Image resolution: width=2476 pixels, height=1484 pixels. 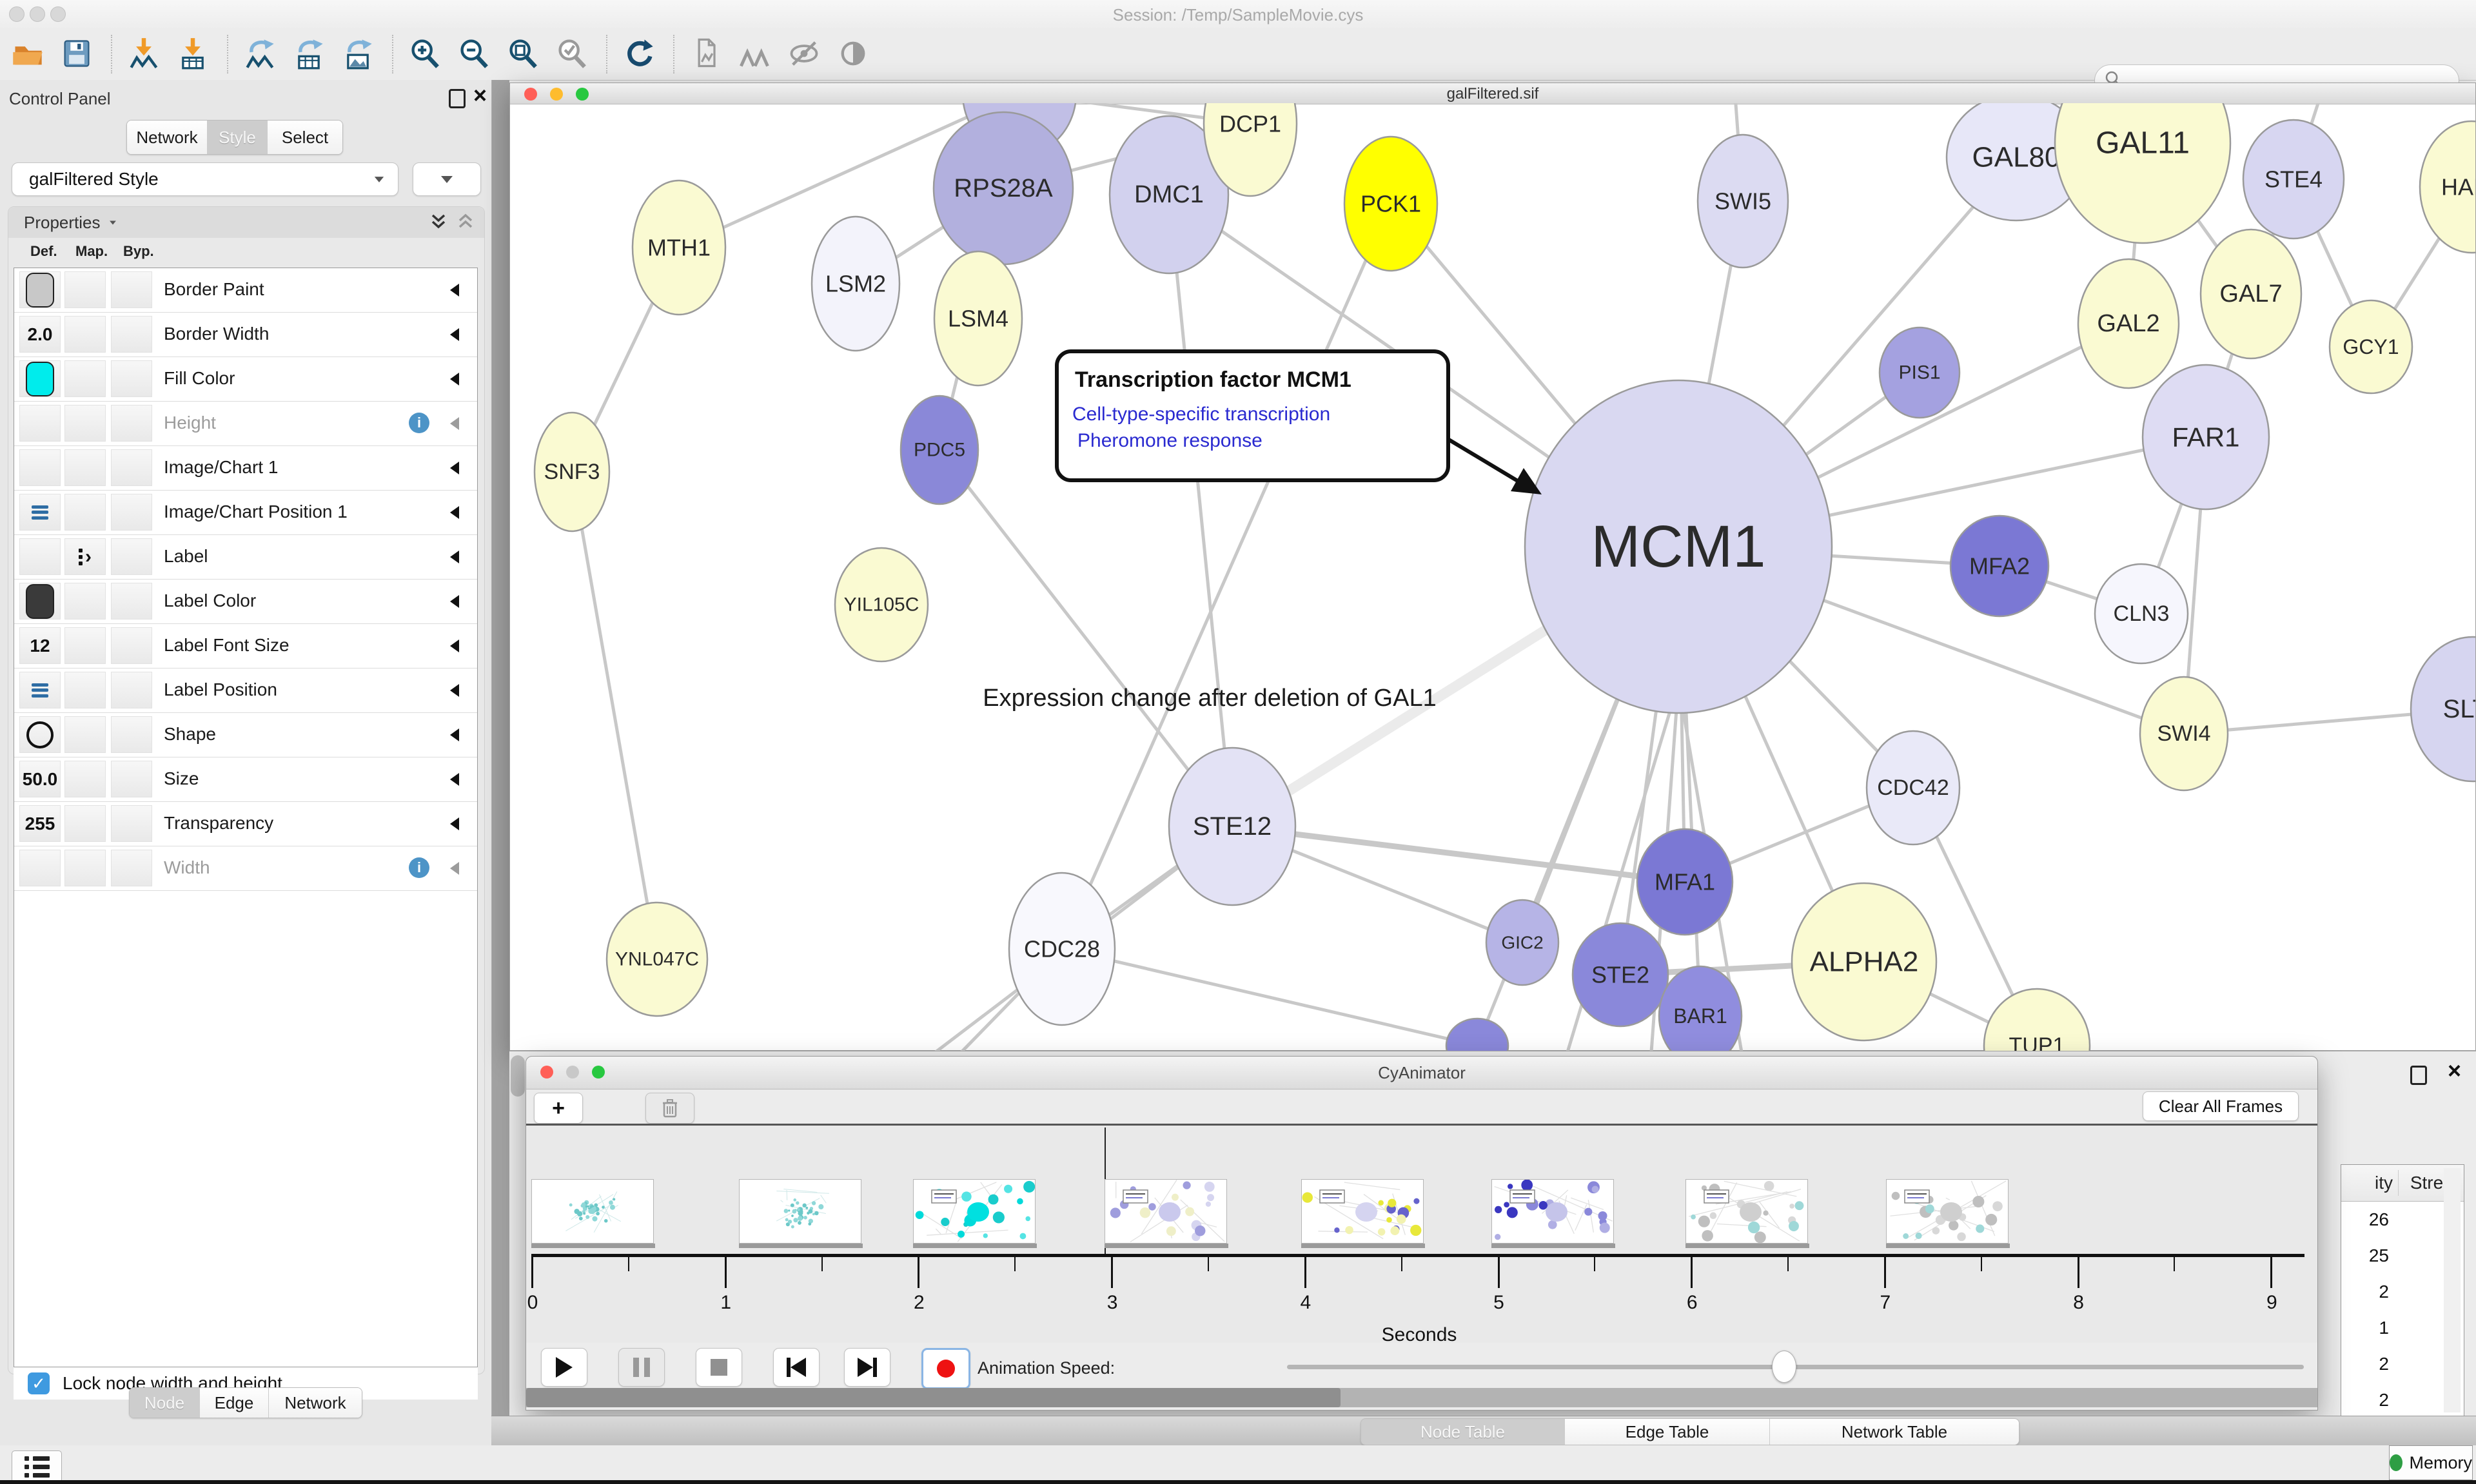 What do you see at coordinates (234, 1403) in the screenshot?
I see `tab-edge: Edge` at bounding box center [234, 1403].